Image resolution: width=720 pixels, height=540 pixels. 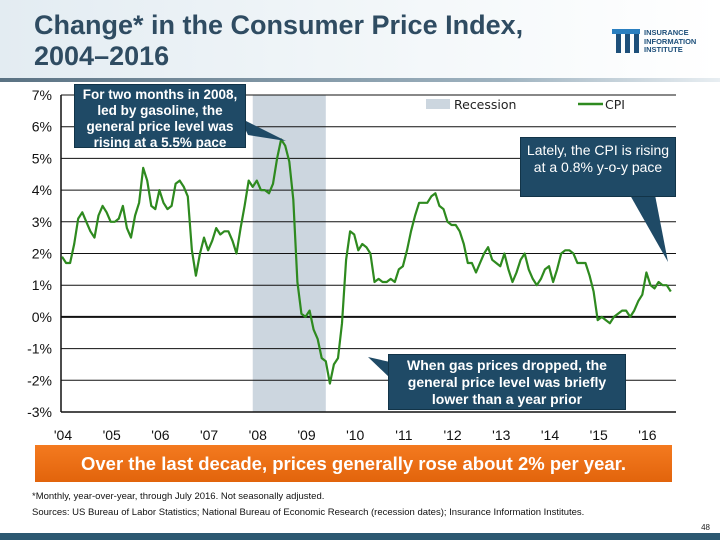 What do you see at coordinates (705, 527) in the screenshot?
I see `page-number: 48` at bounding box center [705, 527].